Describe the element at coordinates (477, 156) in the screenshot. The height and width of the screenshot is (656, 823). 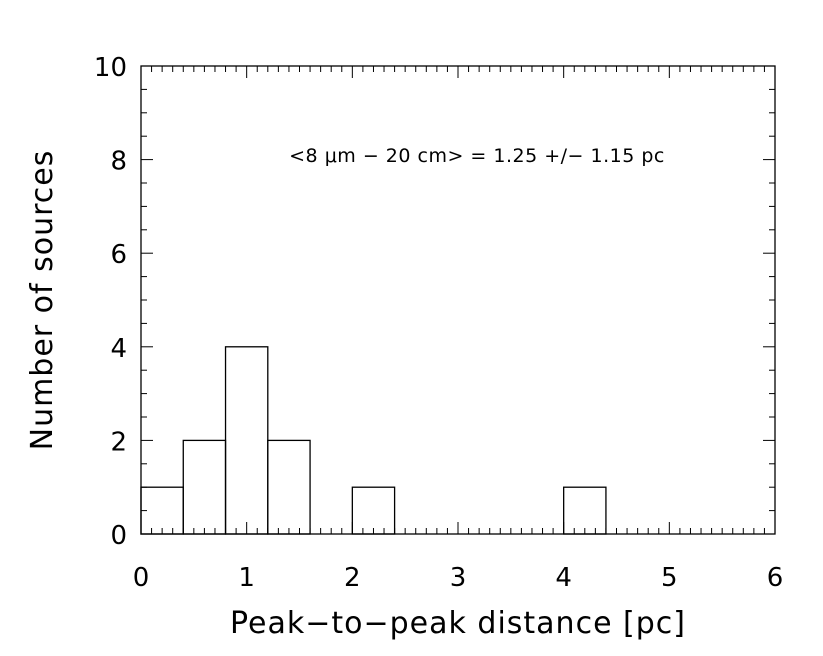
I see `stats-annotation: <8 μm − 20 cm> = 1.25 +/− 1.15 pc` at that location.